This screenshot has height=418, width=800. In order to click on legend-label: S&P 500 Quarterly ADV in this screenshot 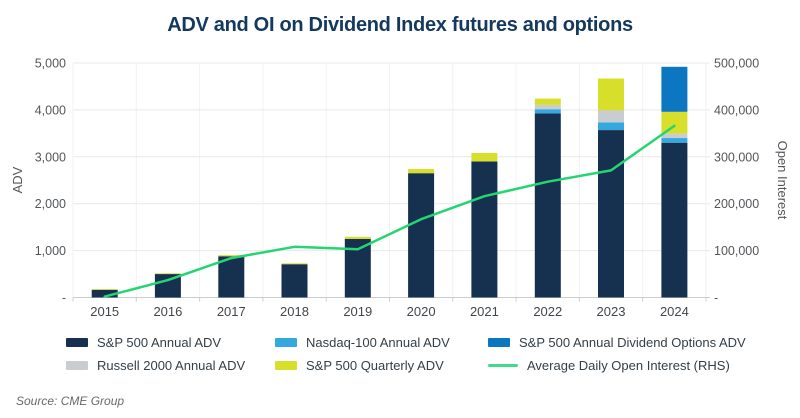, I will do `click(375, 365)`.